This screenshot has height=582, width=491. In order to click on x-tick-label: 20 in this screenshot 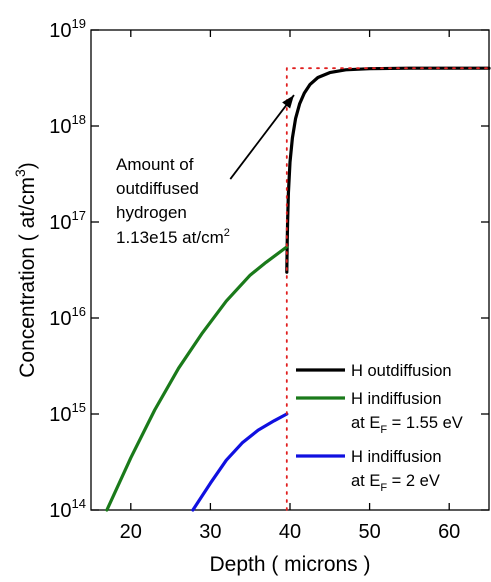, I will do `click(131, 532)`.